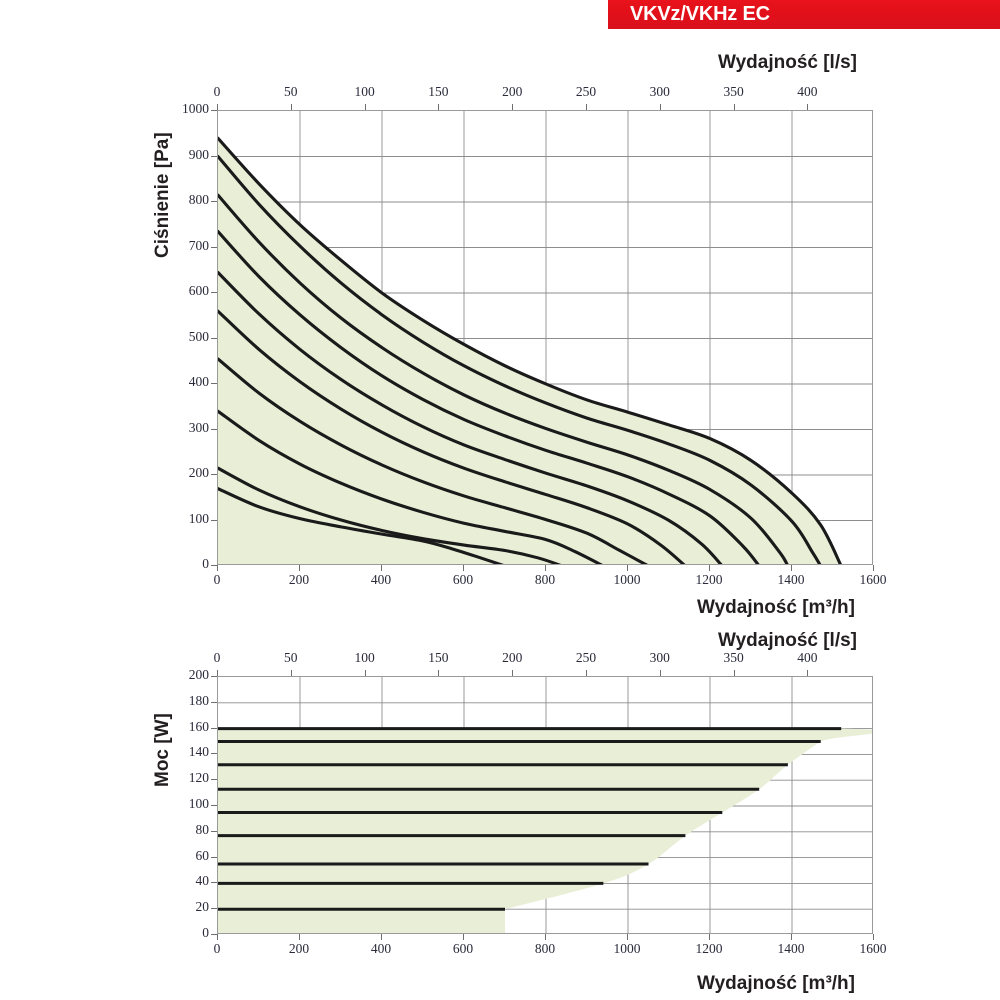 Image resolution: width=1000 pixels, height=1000 pixels. What do you see at coordinates (198, 199) in the screenshot?
I see `pressure-y-tick-label: 800` at bounding box center [198, 199].